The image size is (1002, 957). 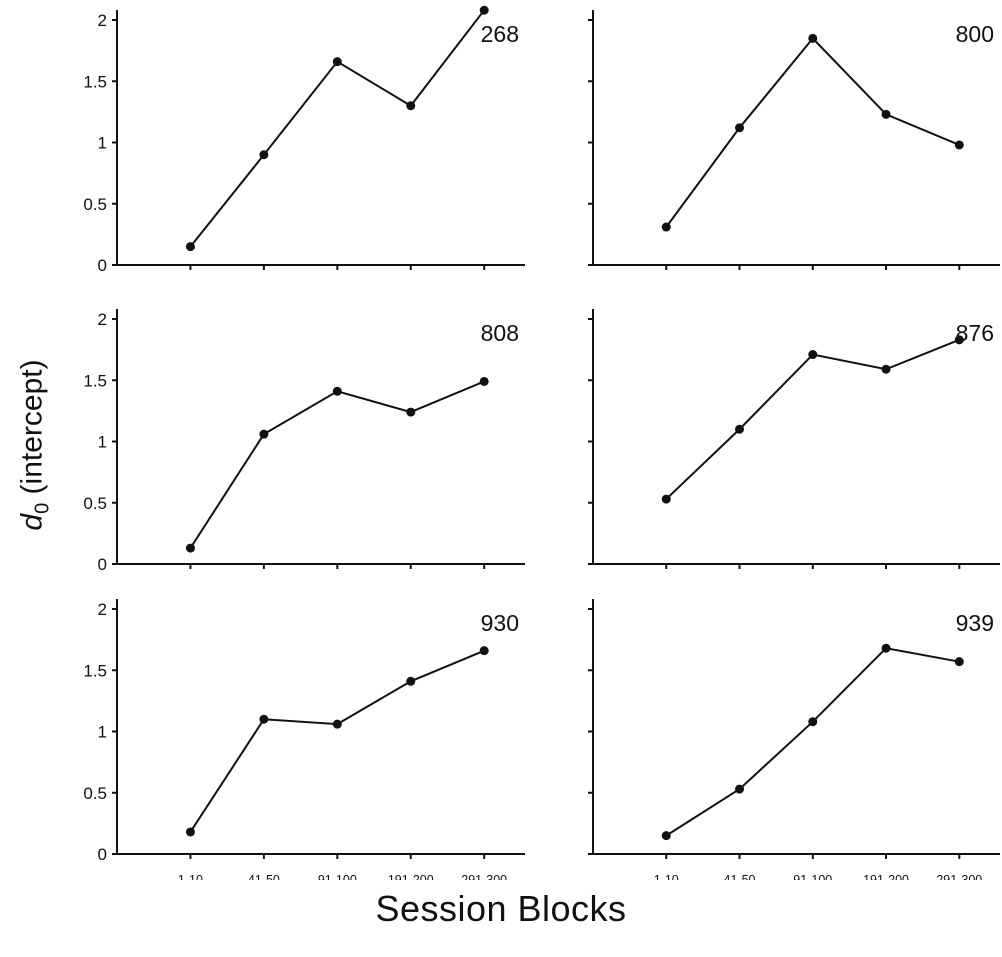 I want to click on panel-label: 876, so click(x=975, y=333).